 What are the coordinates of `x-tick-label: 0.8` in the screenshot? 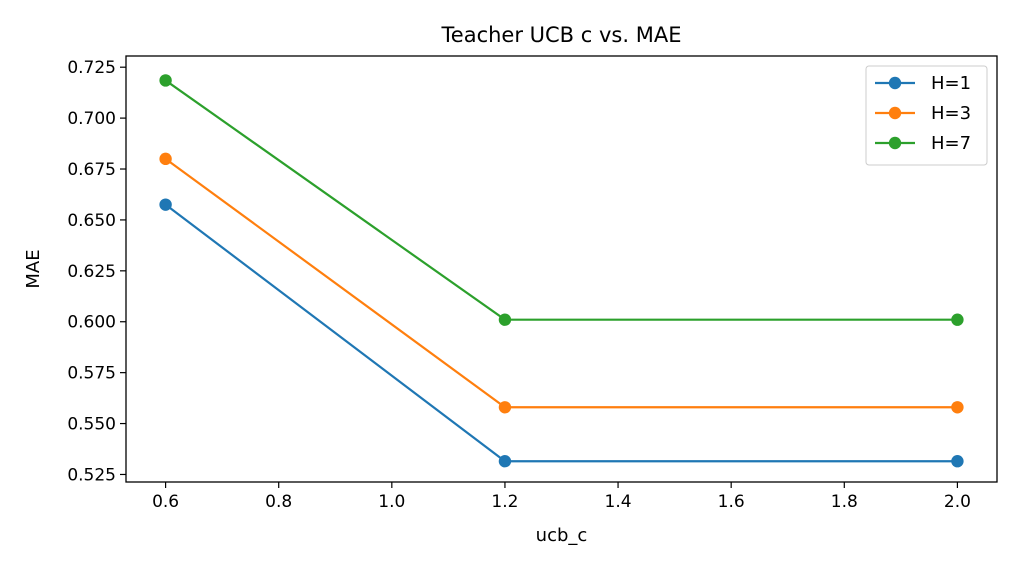 It's located at (278, 502).